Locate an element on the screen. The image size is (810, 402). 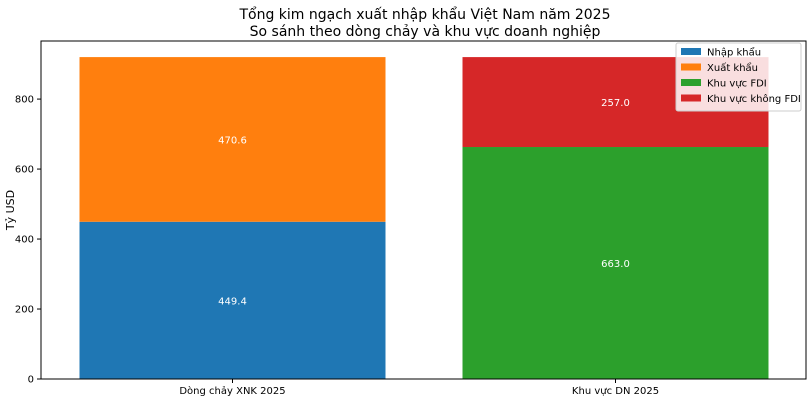
y-tick-label-0: 0 is located at coordinates (31, 380).